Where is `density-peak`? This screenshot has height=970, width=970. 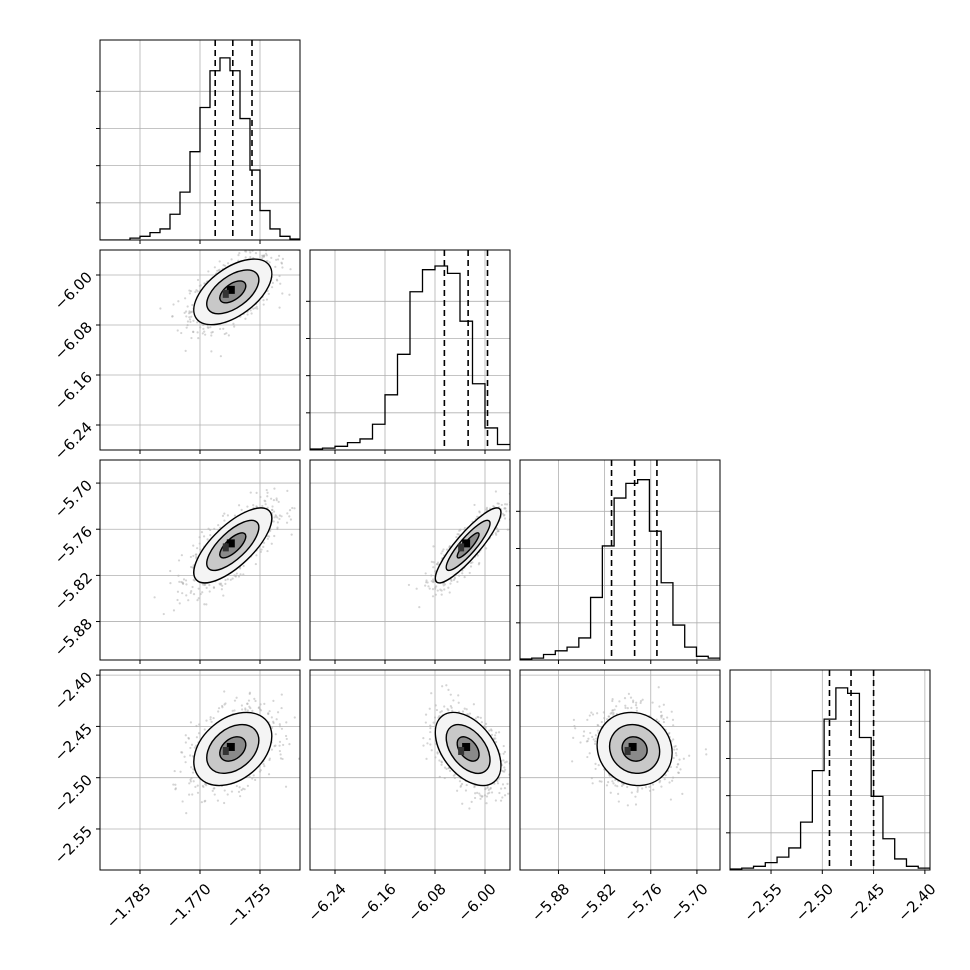 density-peak is located at coordinates (230, 543).